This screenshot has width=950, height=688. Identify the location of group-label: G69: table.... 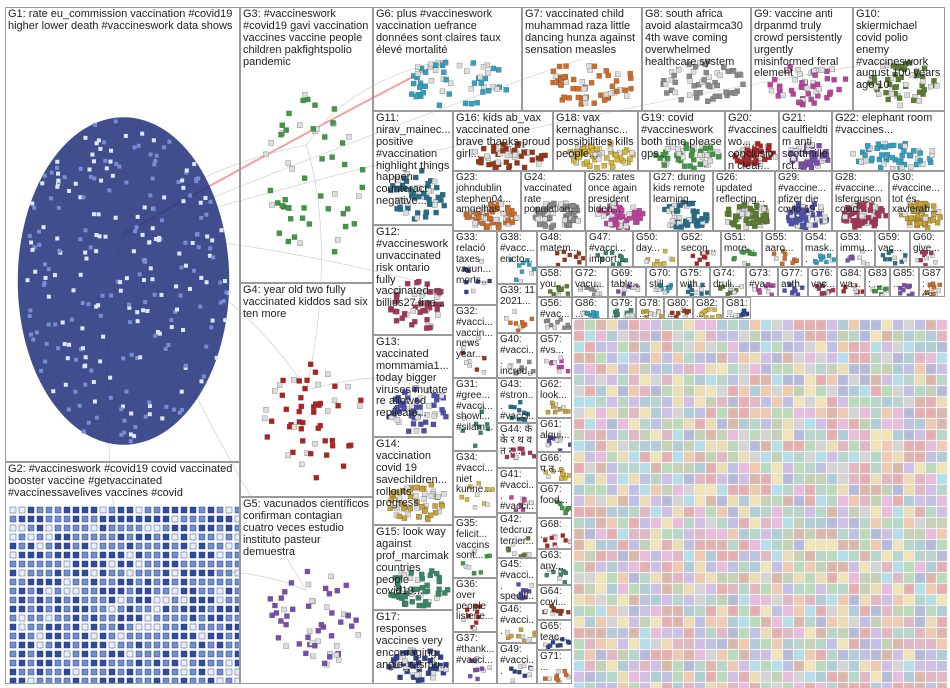
(626, 279).